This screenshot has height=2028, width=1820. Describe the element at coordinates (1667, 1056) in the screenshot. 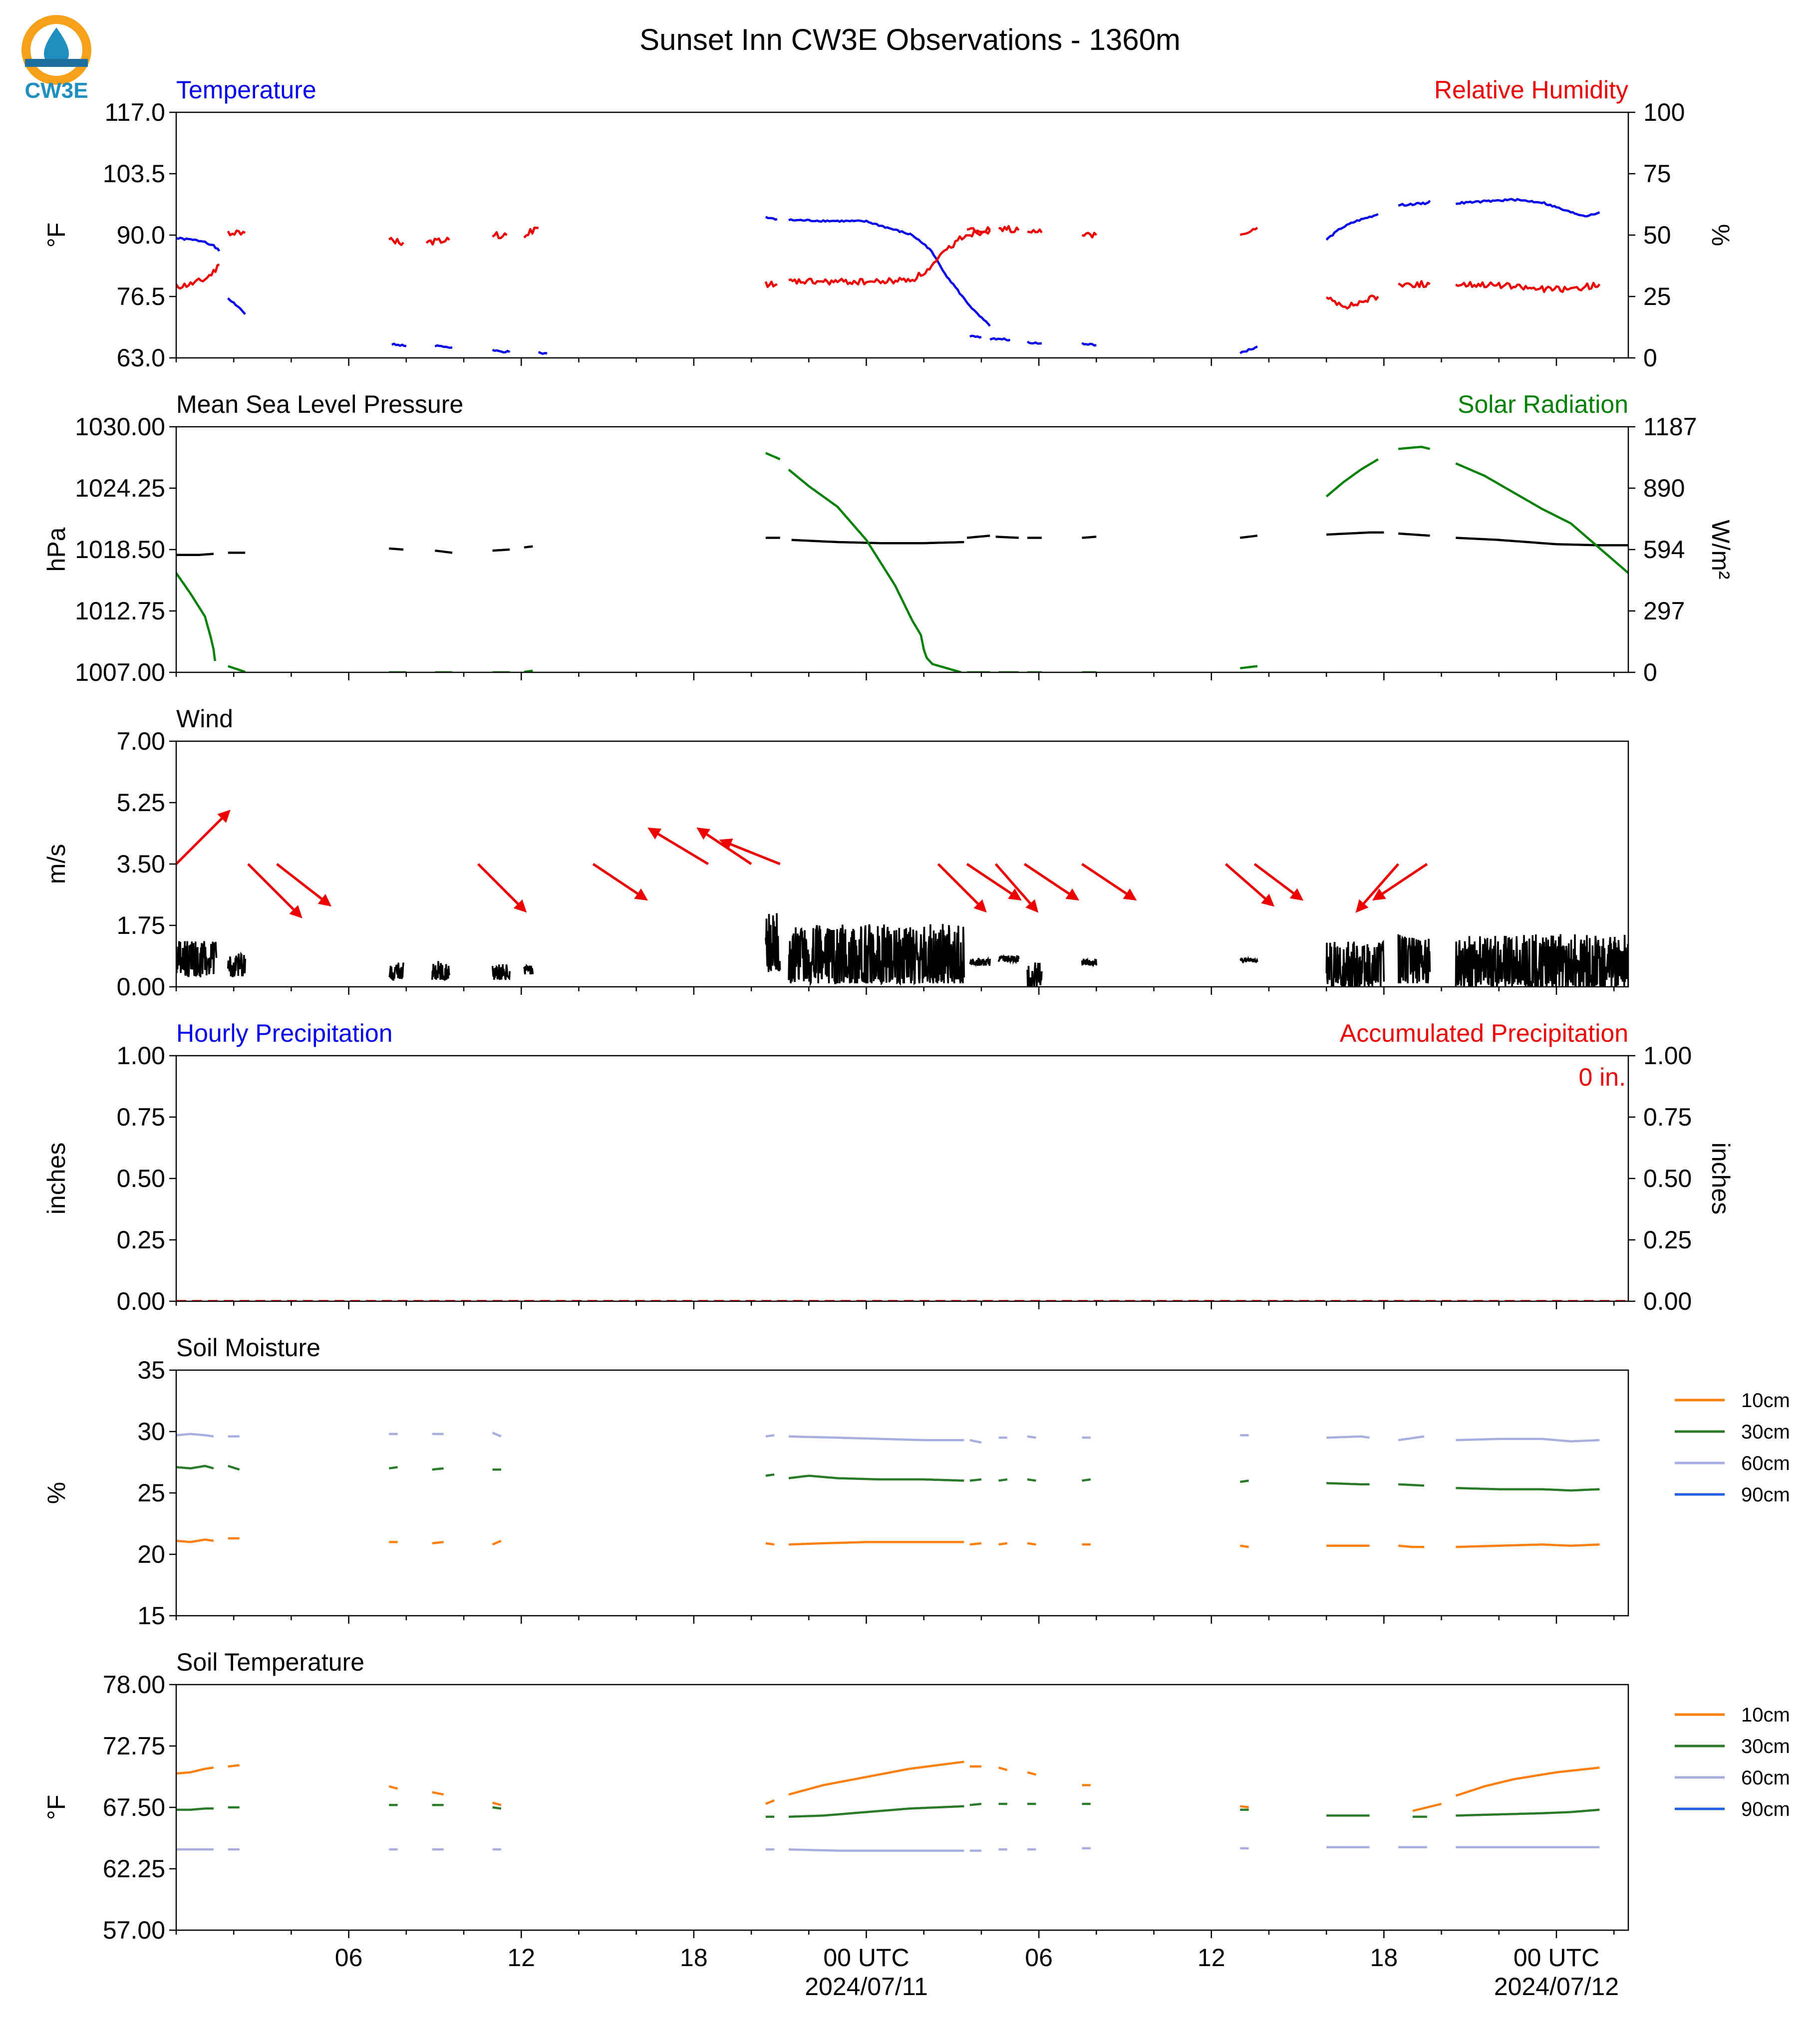

I see `y-right-tick-label: 1.00` at that location.